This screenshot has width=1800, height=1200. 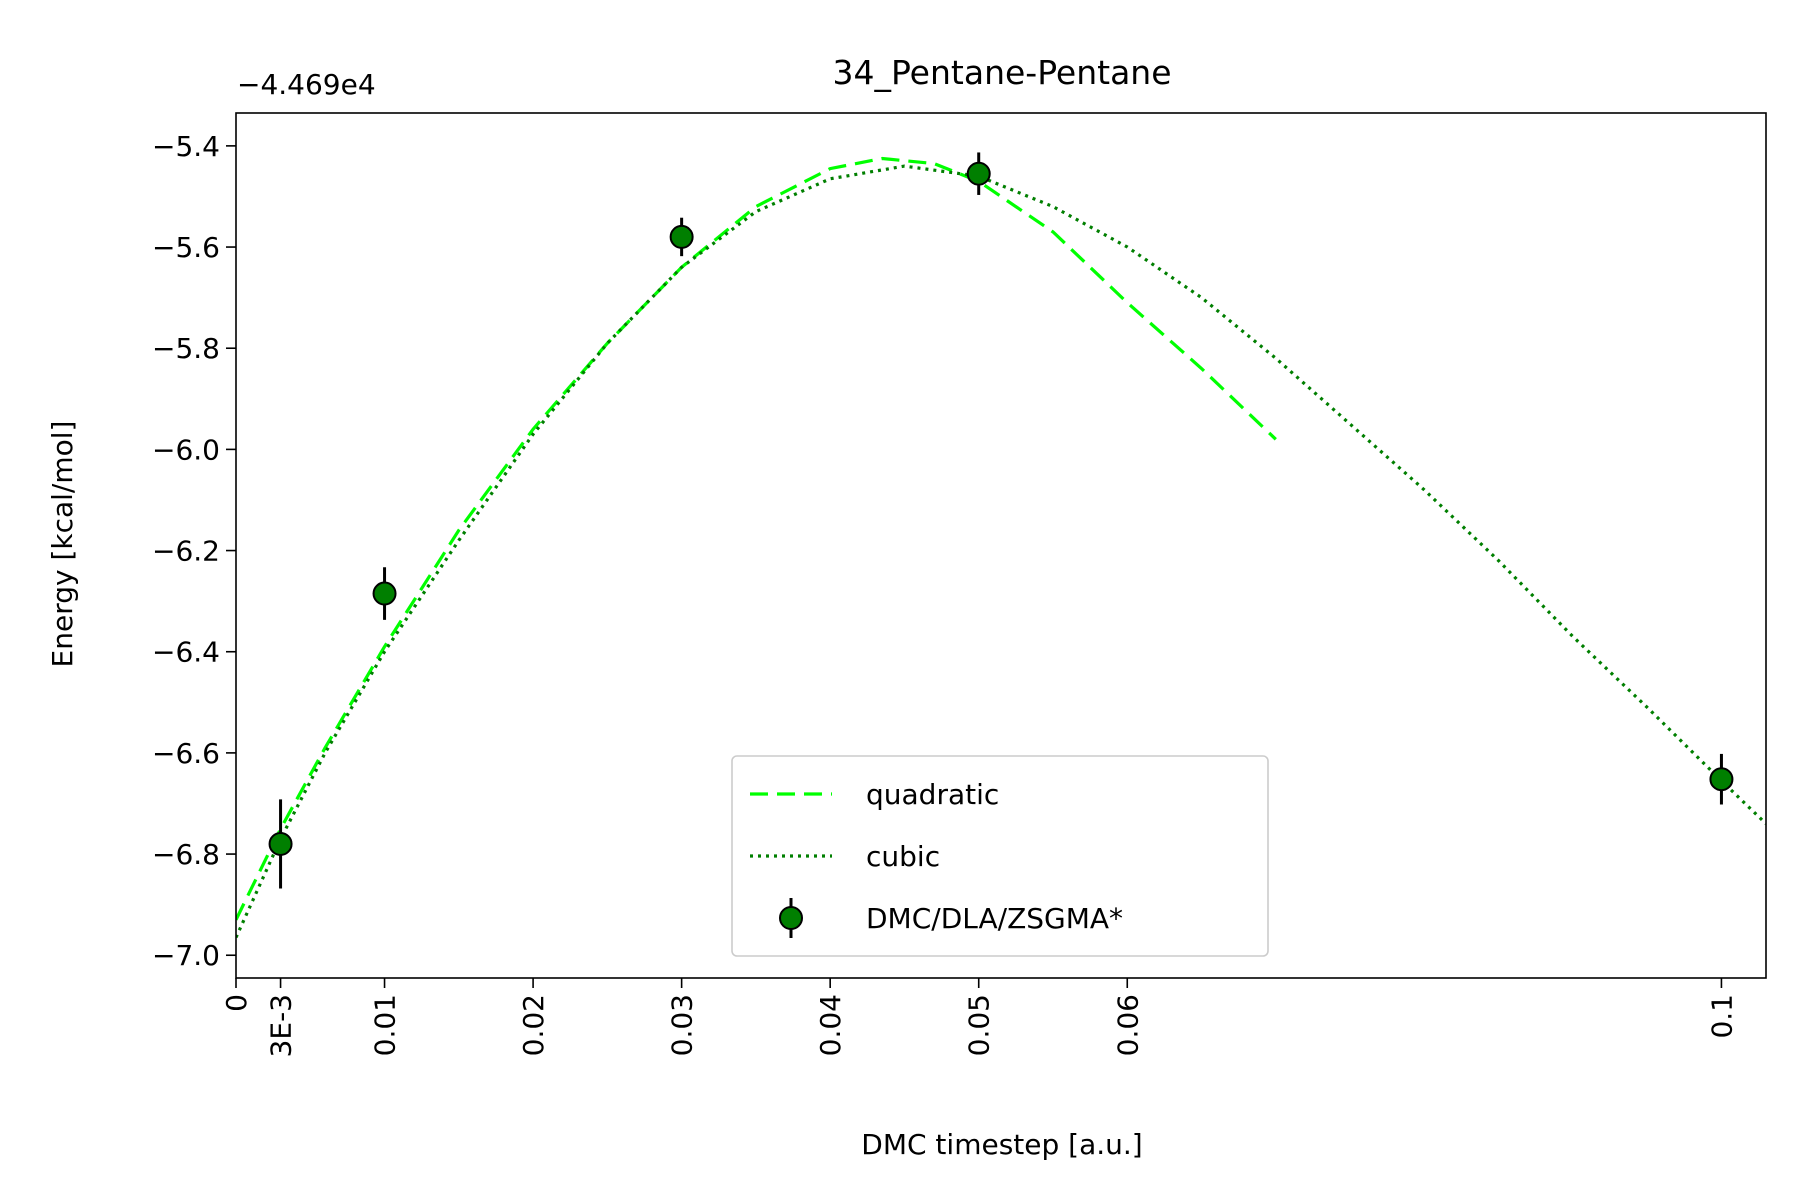 I want to click on x-tick-label-0-1: 0.1, so click(x=1721, y=1016).